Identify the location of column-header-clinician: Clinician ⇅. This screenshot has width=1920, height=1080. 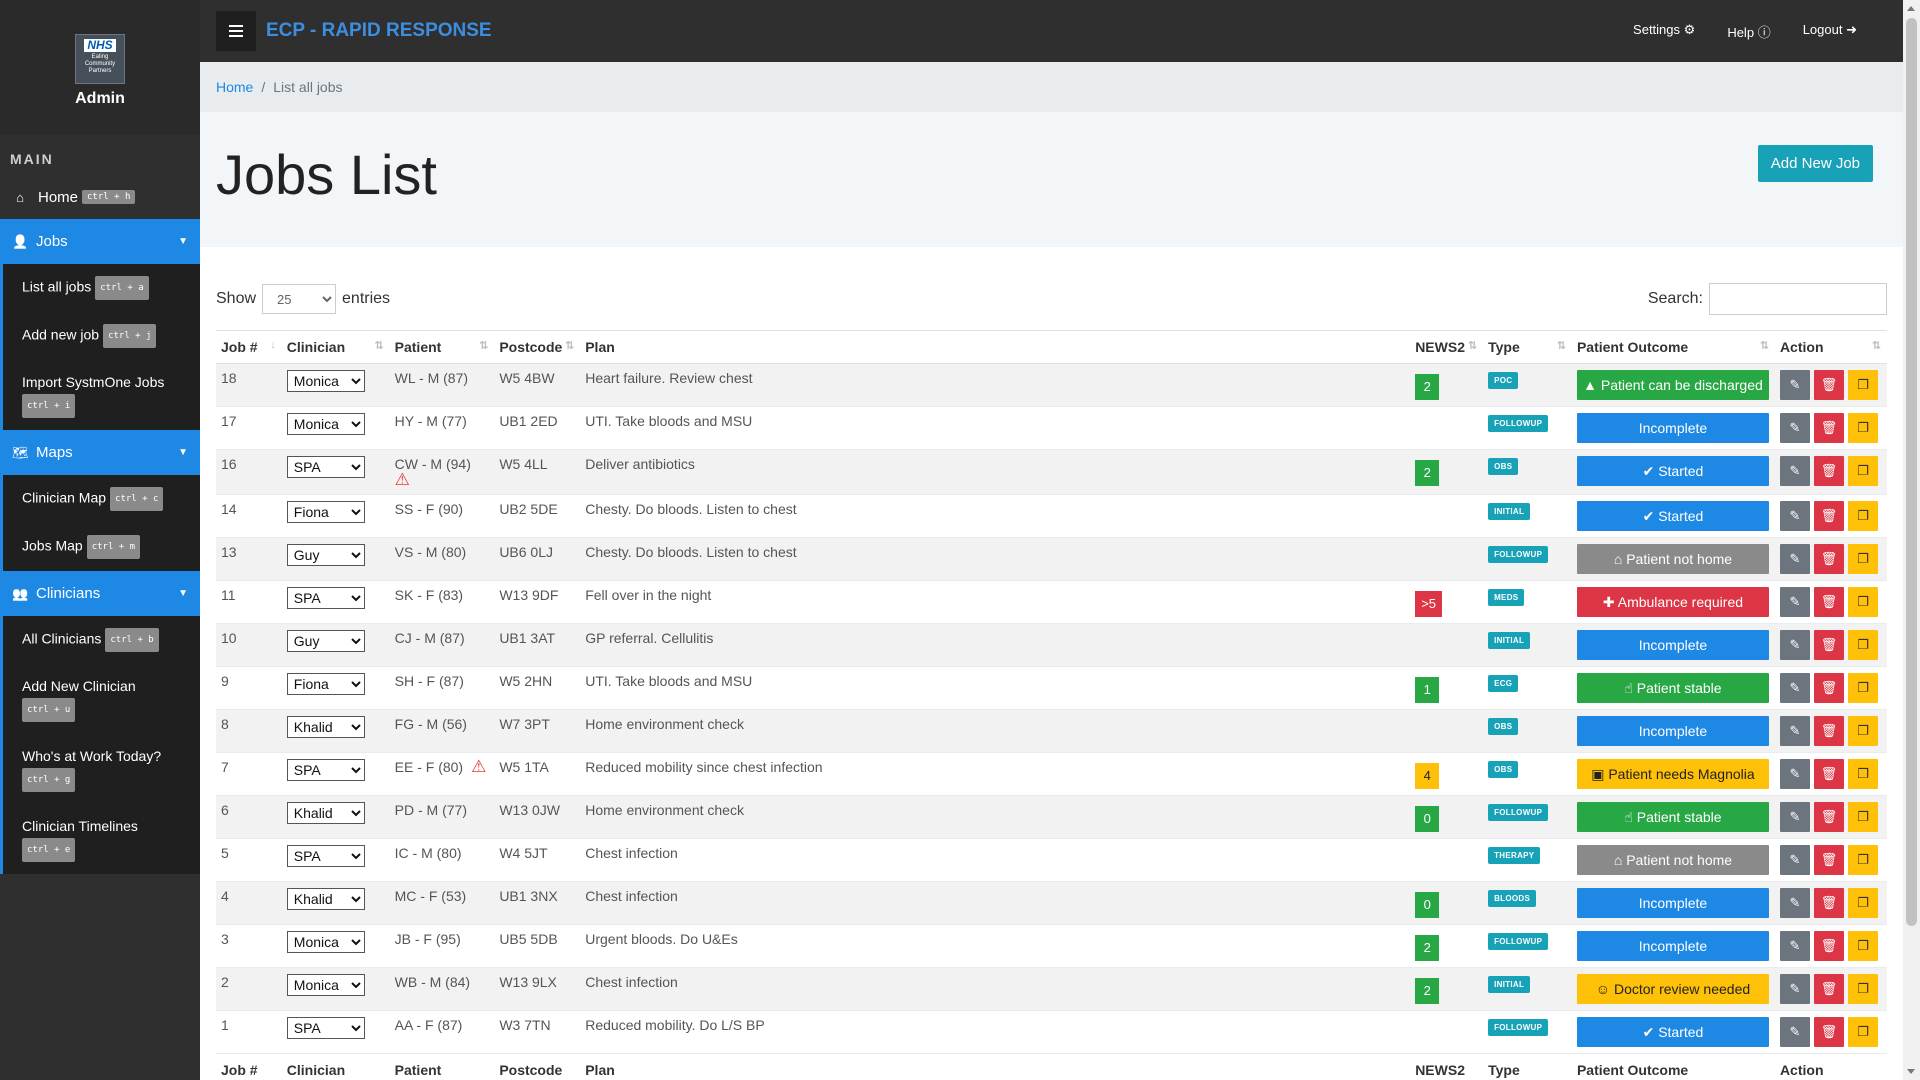
(335, 347).